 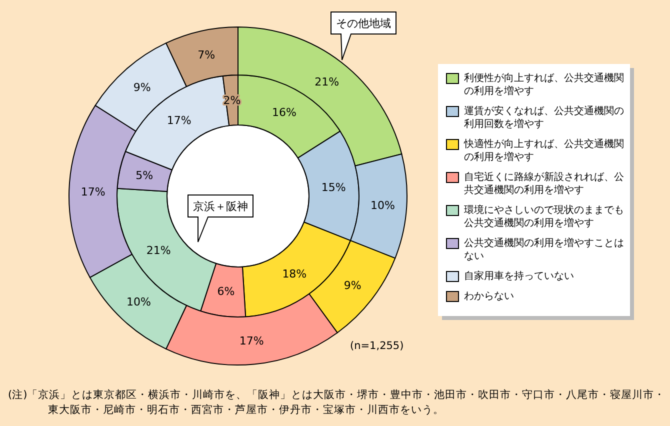 What do you see at coordinates (145, 175) in the screenshot?
I see `data-label: 5%` at bounding box center [145, 175].